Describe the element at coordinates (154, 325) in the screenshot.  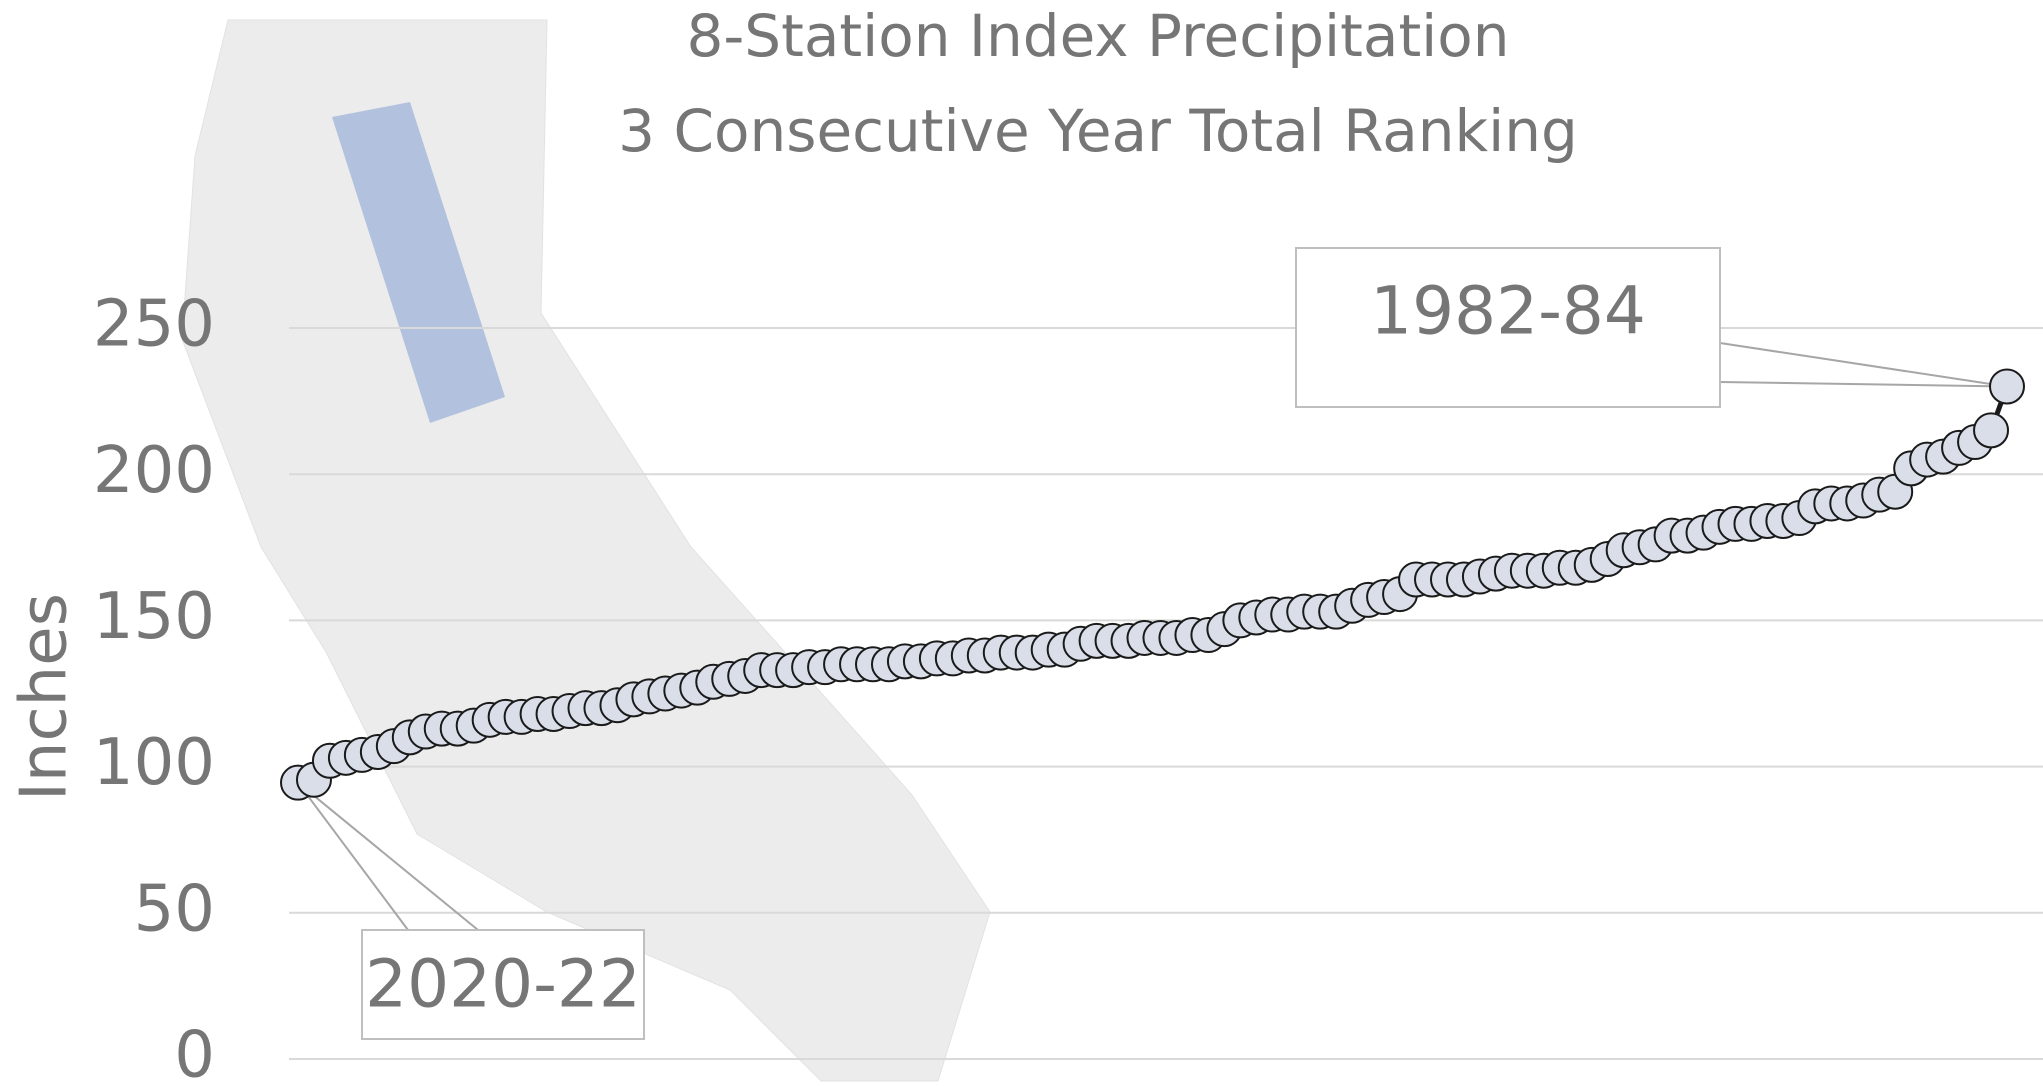
I see `y-tick-label: 250` at that location.